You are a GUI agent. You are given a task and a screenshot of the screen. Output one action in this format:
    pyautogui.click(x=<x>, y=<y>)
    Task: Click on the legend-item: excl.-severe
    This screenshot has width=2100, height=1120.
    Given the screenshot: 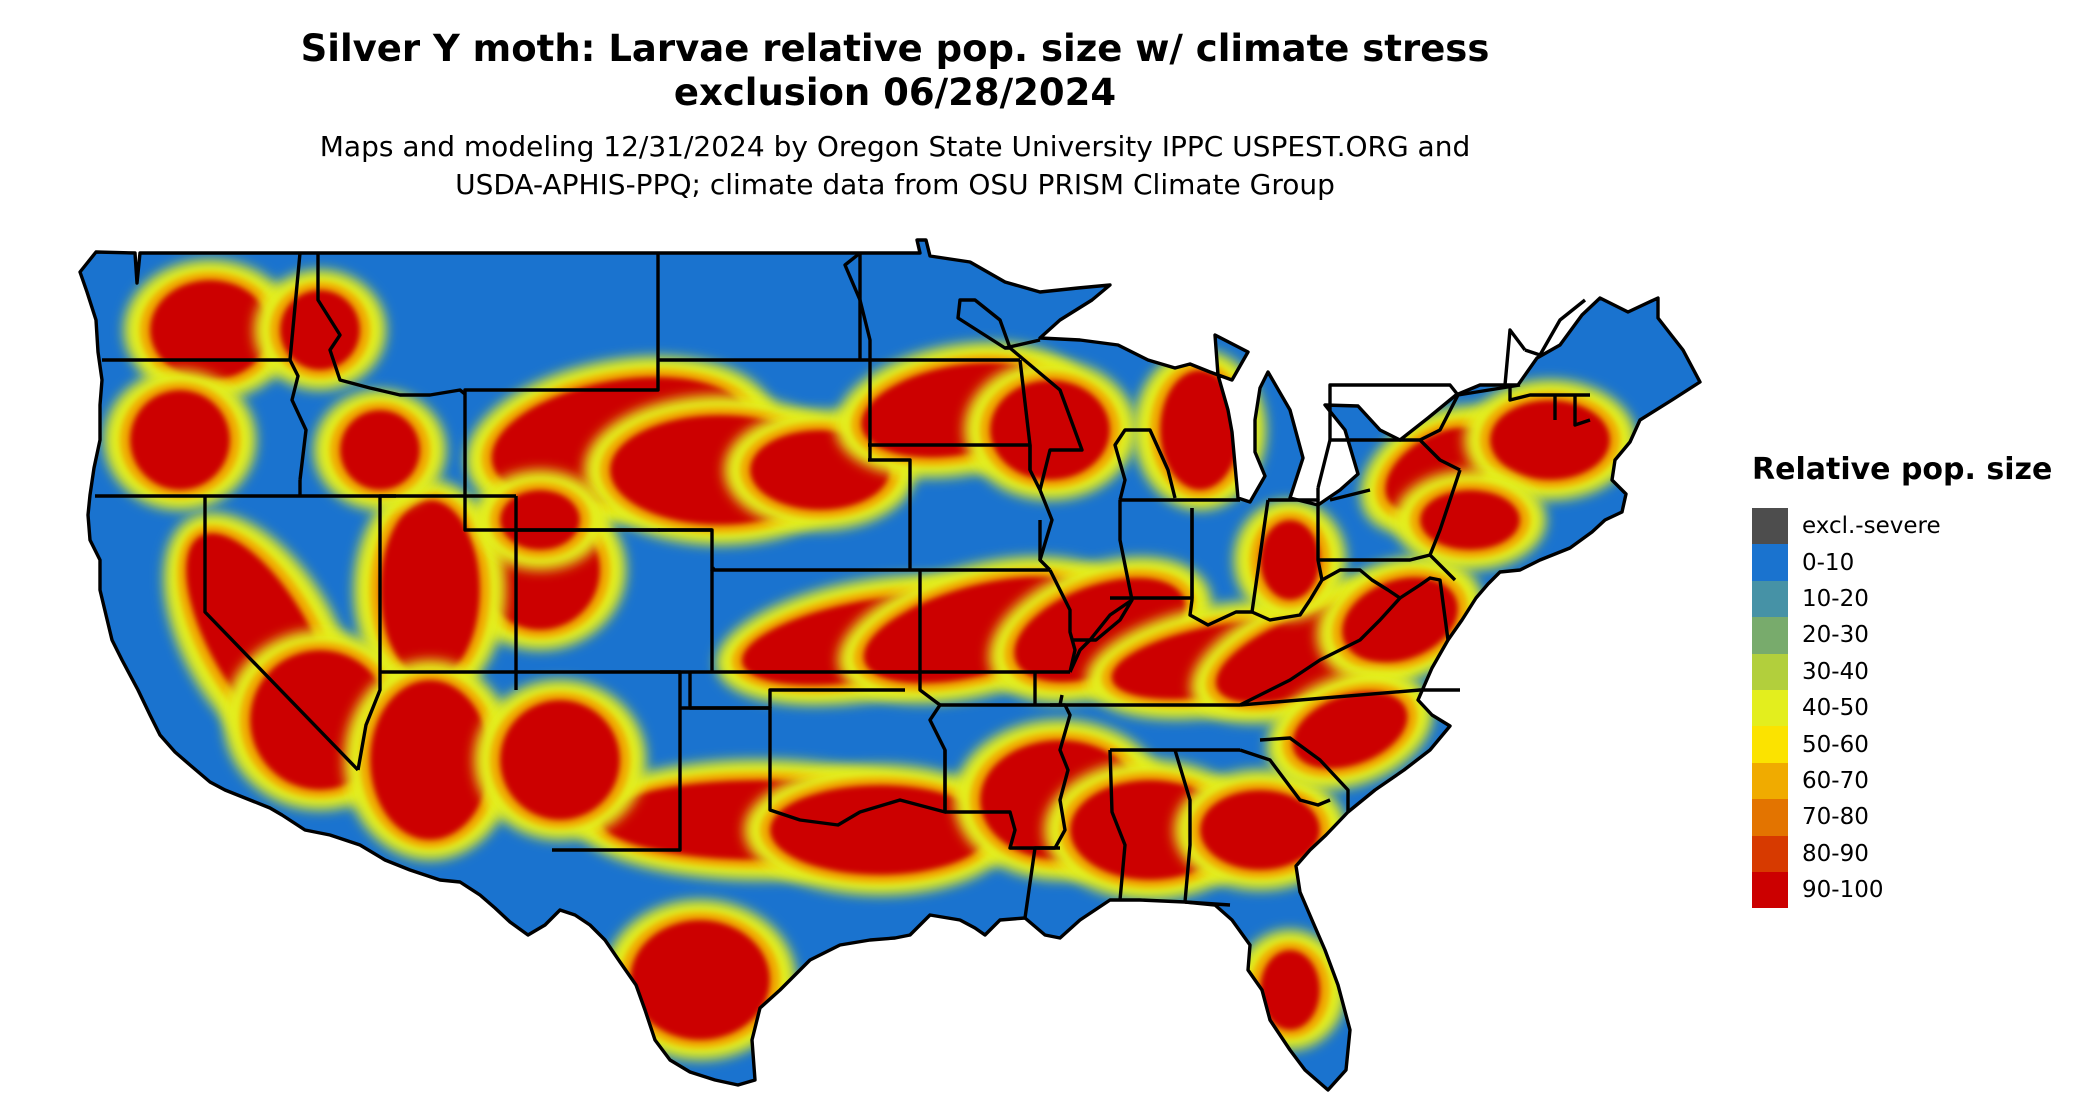 What is the action you would take?
    pyautogui.click(x=1917, y=526)
    